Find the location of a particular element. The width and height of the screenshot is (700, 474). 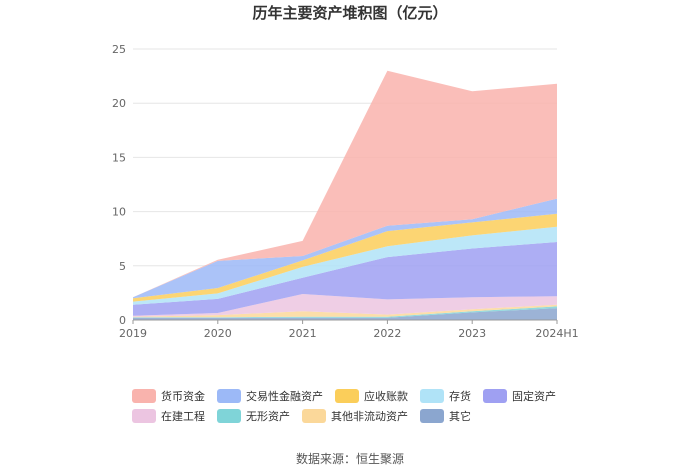

x-tick-label: 2019 is located at coordinates (133, 333).